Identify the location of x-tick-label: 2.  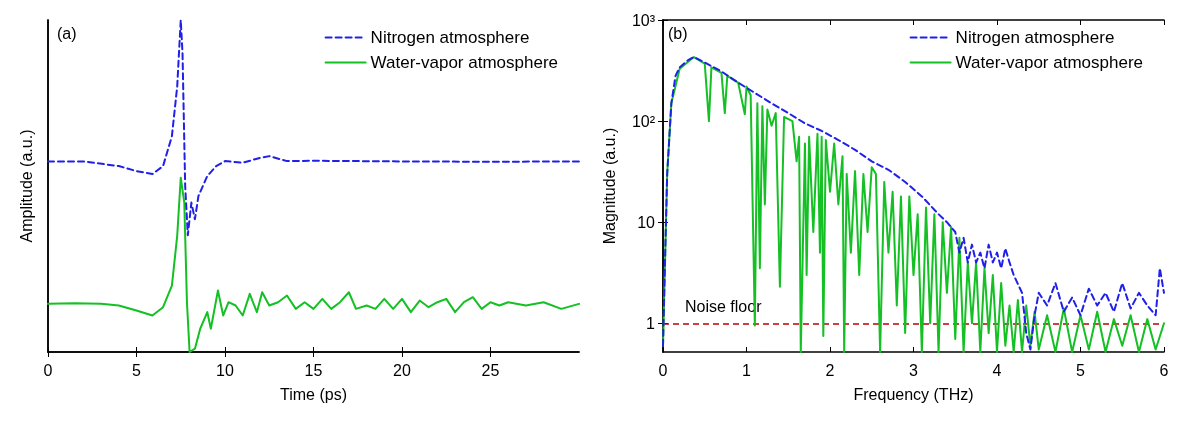
(830, 370).